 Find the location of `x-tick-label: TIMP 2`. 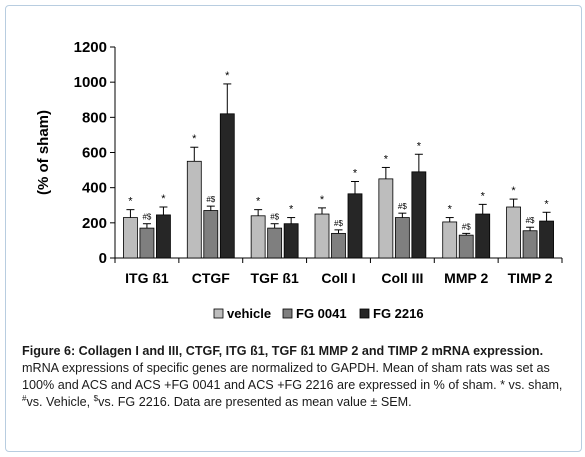

x-tick-label: TIMP 2 is located at coordinates (530, 278).